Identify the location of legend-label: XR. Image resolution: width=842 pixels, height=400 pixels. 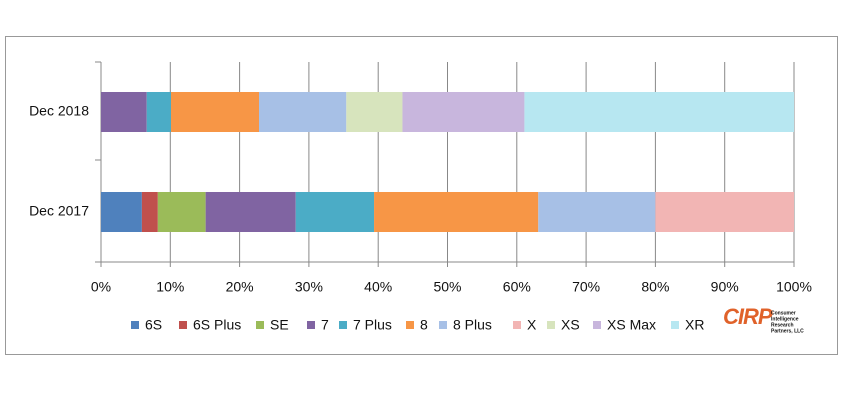
(694, 325).